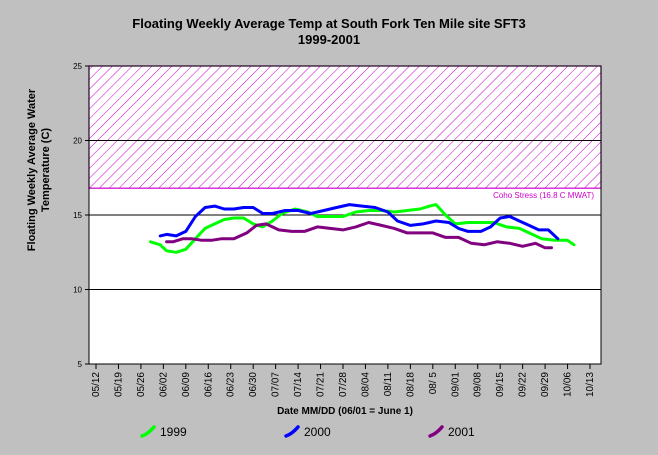  I want to click on x-tick-label: 05/26, so click(141, 384).